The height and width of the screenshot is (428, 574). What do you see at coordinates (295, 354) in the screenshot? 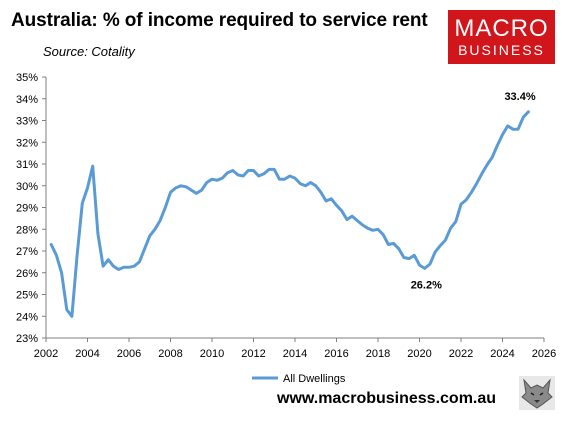
I see `x-tick-label: 2014` at bounding box center [295, 354].